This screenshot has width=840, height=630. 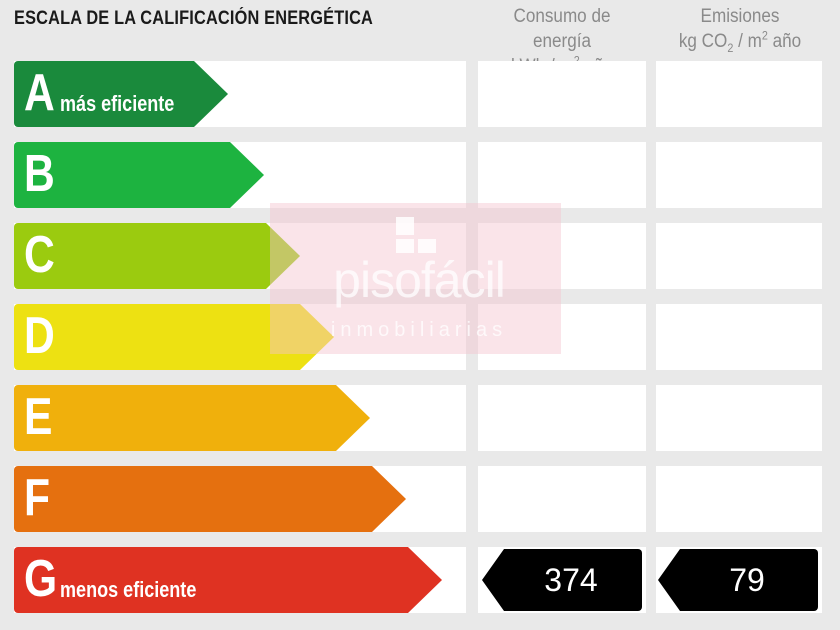 I want to click on rating-letter: G, so click(x=41, y=579).